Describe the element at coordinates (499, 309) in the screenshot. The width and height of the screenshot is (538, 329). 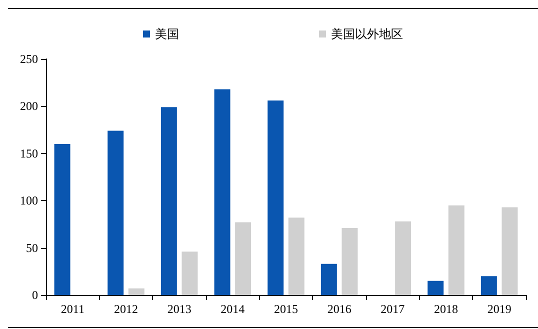
I see `x-tick-label: 2019` at that location.